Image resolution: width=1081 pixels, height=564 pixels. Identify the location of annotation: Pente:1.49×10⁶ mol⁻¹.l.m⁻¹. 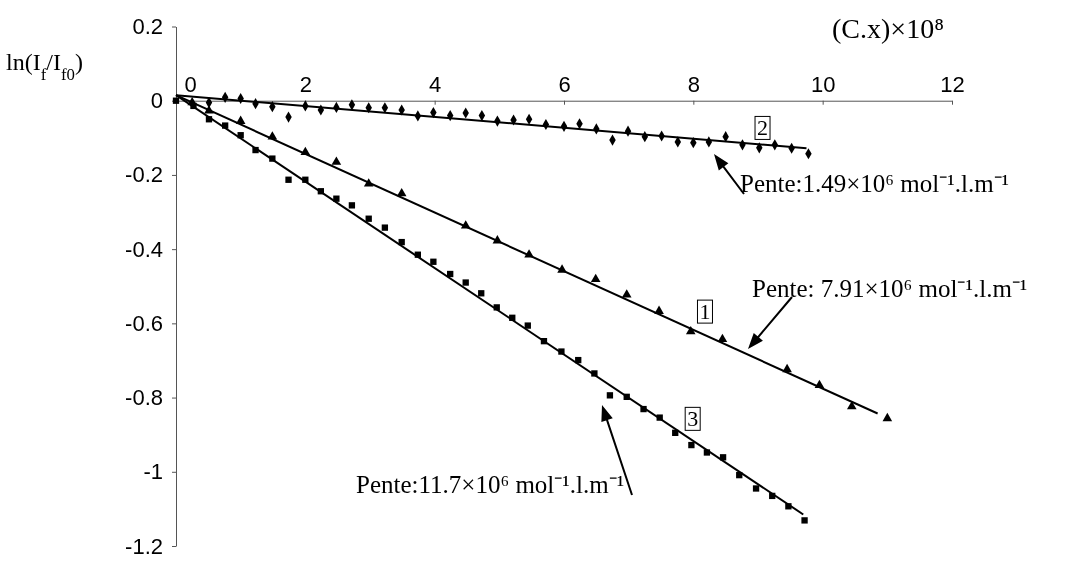
(875, 183).